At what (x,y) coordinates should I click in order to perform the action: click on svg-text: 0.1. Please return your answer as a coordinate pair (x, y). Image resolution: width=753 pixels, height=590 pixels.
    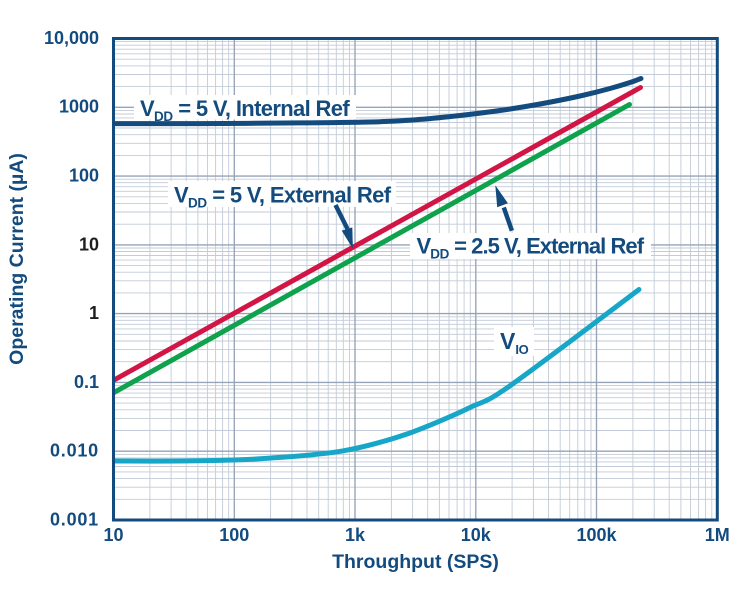
    Looking at the image, I should click on (86, 382).